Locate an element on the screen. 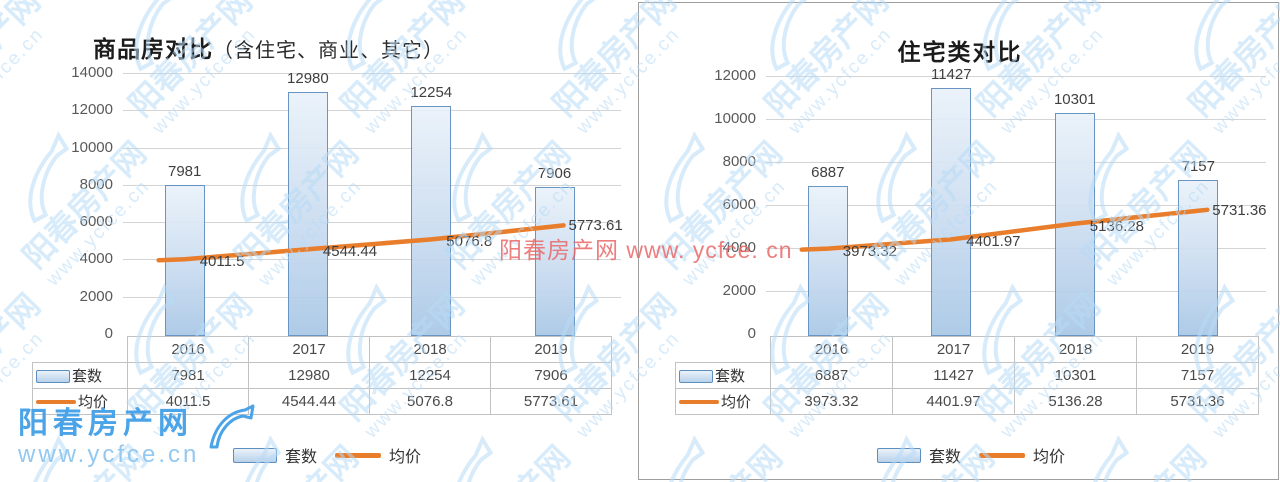 This screenshot has width=1280, height=482. line-value-label: 4011.5 is located at coordinates (222, 262).